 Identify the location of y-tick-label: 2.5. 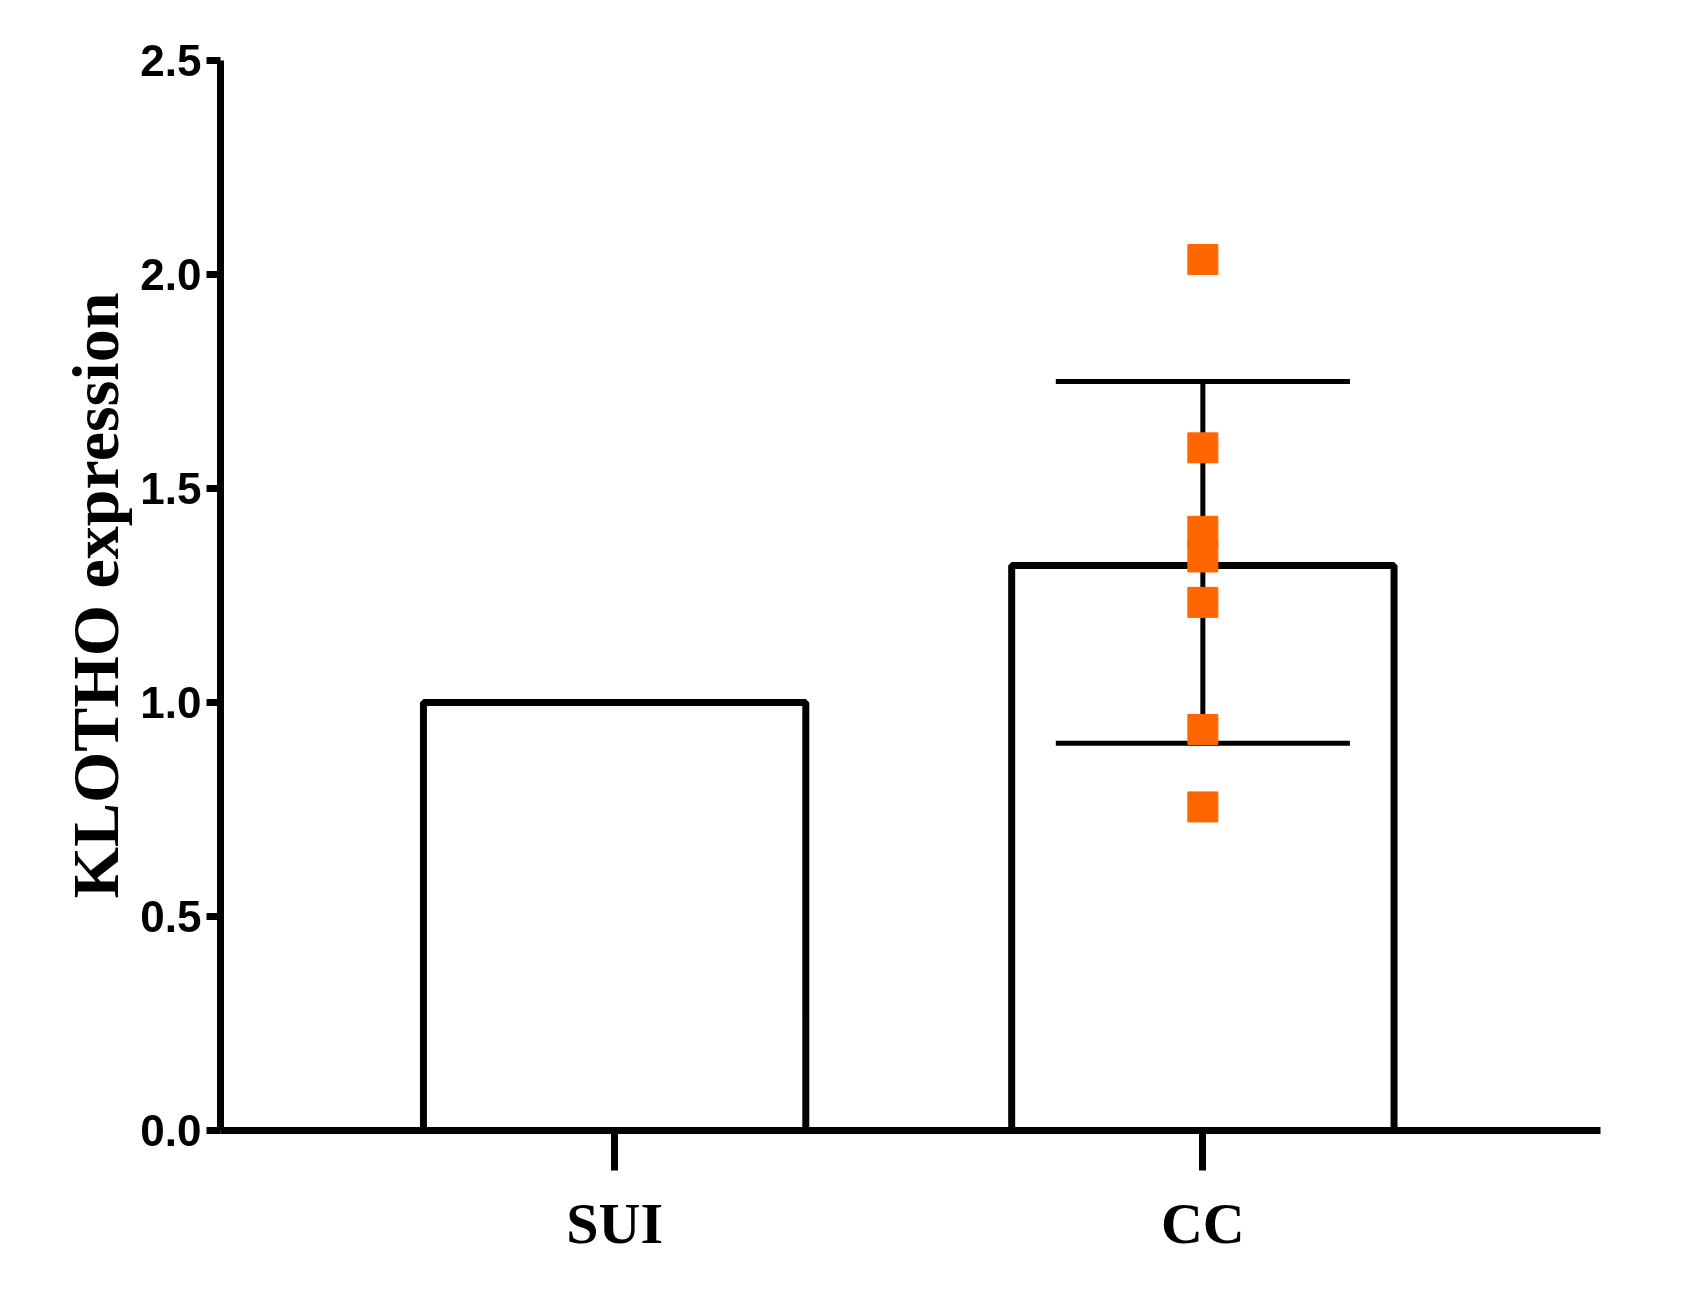
(171, 60).